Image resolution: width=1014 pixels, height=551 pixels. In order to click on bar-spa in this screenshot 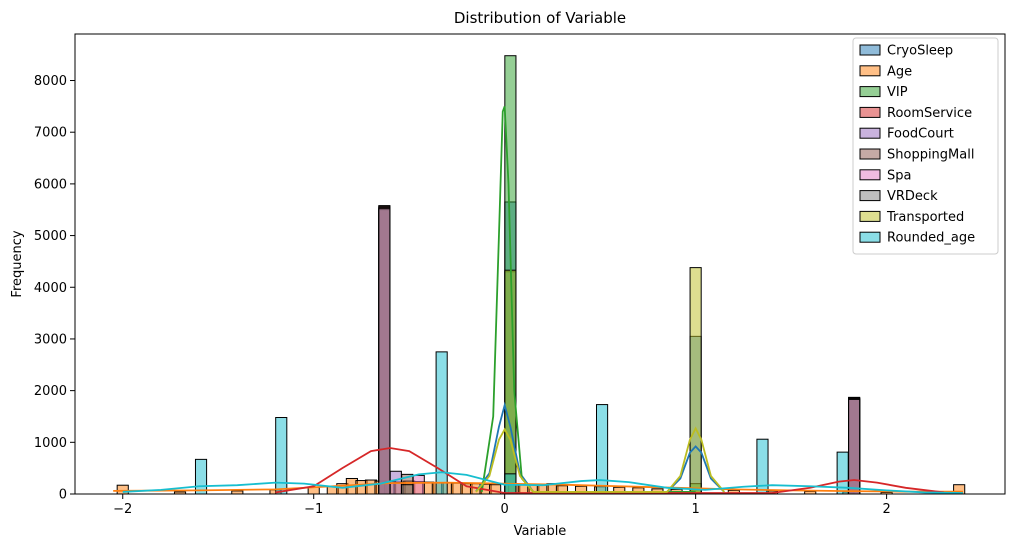, I will do `click(418, 484)`.